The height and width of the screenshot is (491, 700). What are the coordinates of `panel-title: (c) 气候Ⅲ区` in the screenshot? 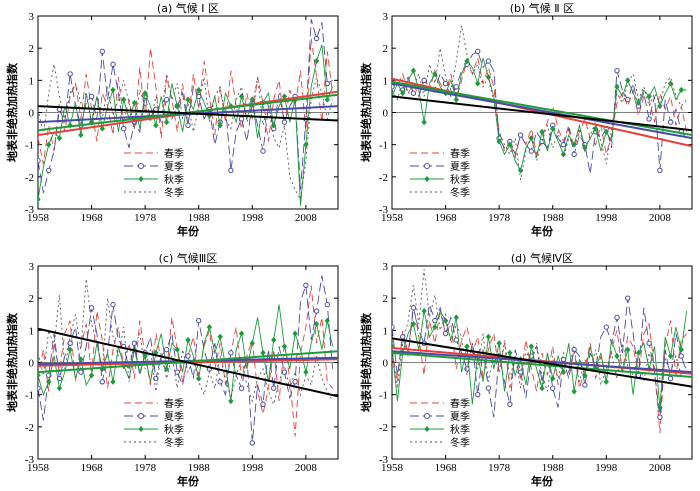 It's located at (188, 258).